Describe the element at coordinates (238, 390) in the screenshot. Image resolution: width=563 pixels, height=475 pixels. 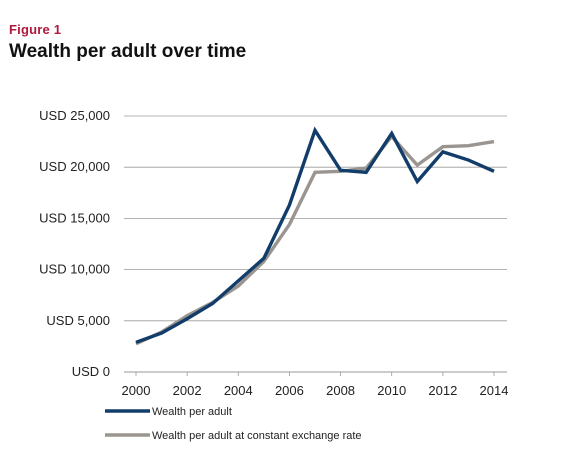
I see `x-tick-label: 2004` at that location.